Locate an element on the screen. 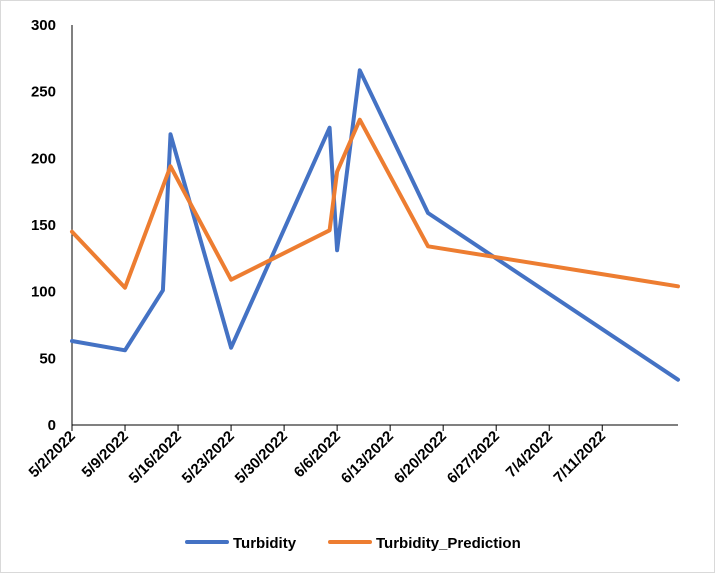  x-tick-label: 6/27/2022 is located at coordinates (473, 457).